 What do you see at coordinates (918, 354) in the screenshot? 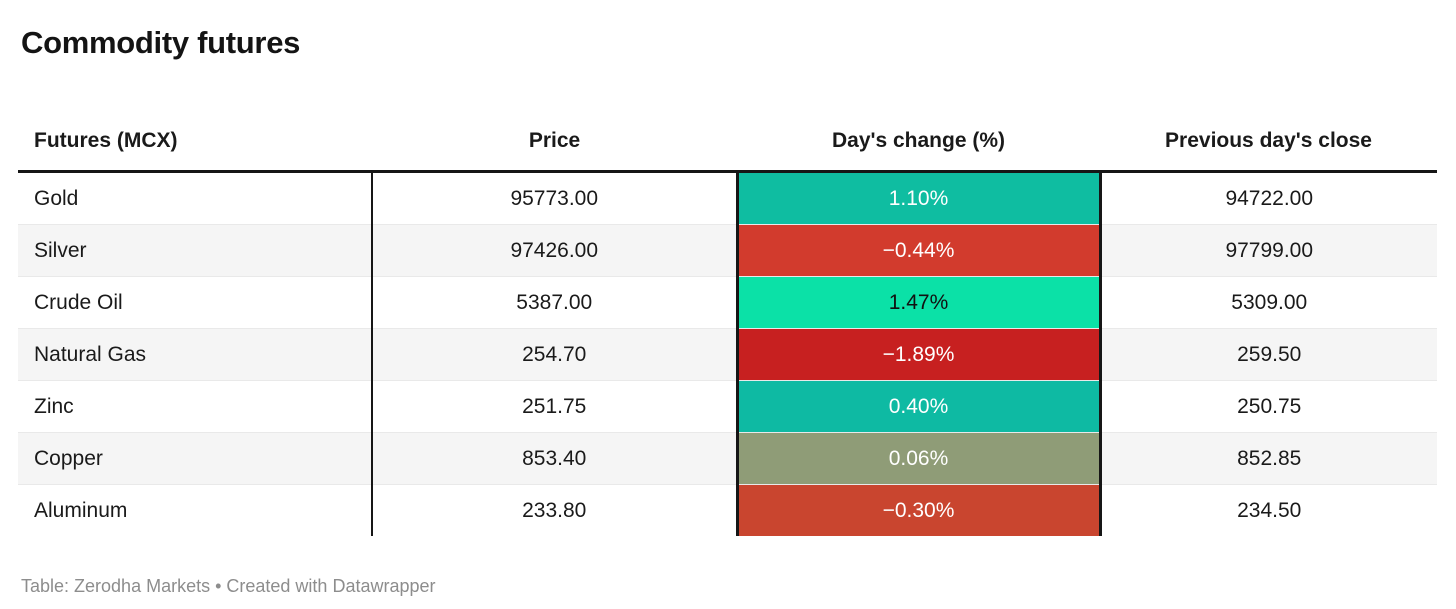
I see `change-cell: −1.89%` at bounding box center [918, 354].